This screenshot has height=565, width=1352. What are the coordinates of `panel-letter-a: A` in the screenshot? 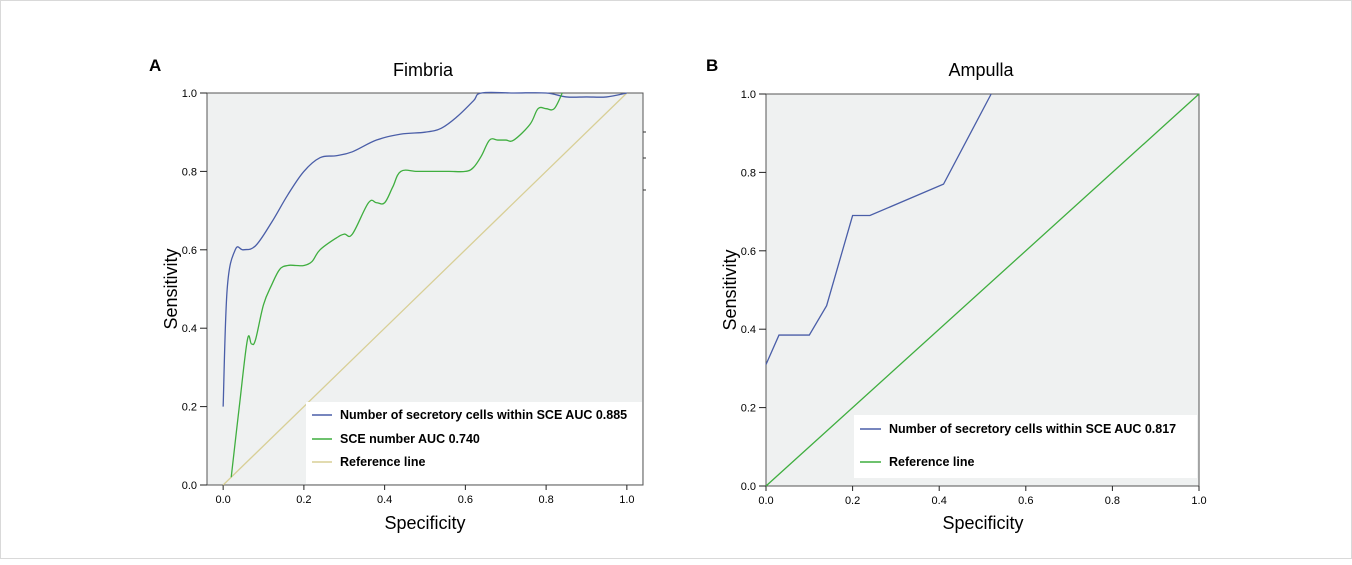 It's located at (155, 65).